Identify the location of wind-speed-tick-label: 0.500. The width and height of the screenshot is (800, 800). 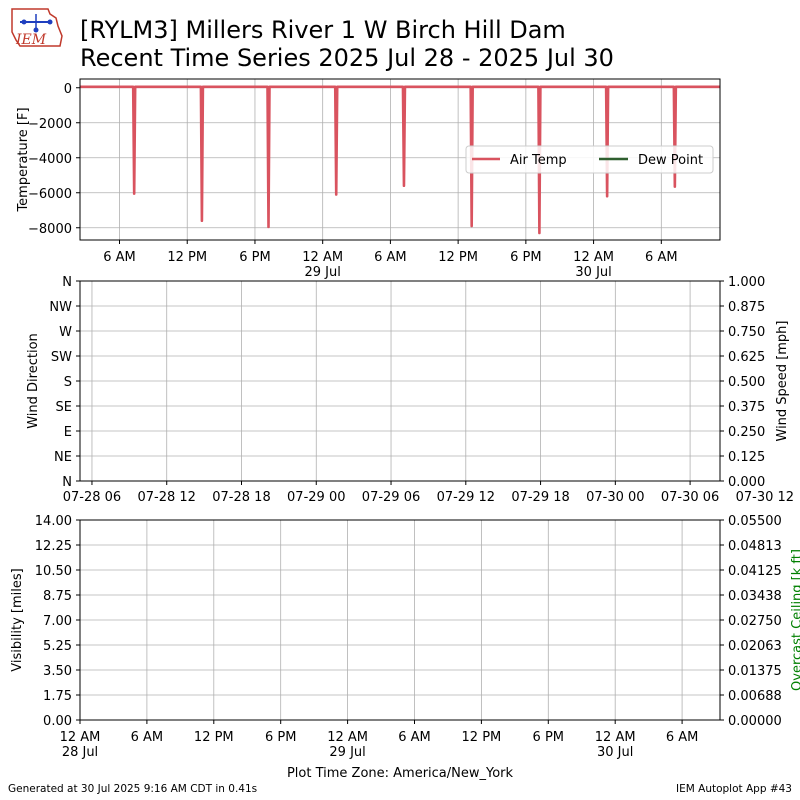
(746, 382).